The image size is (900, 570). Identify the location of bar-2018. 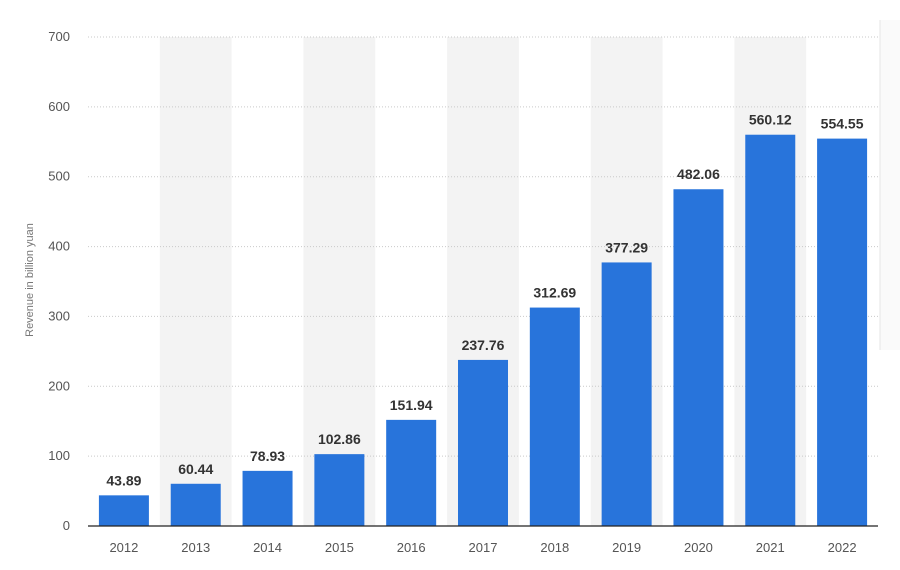
(554, 416).